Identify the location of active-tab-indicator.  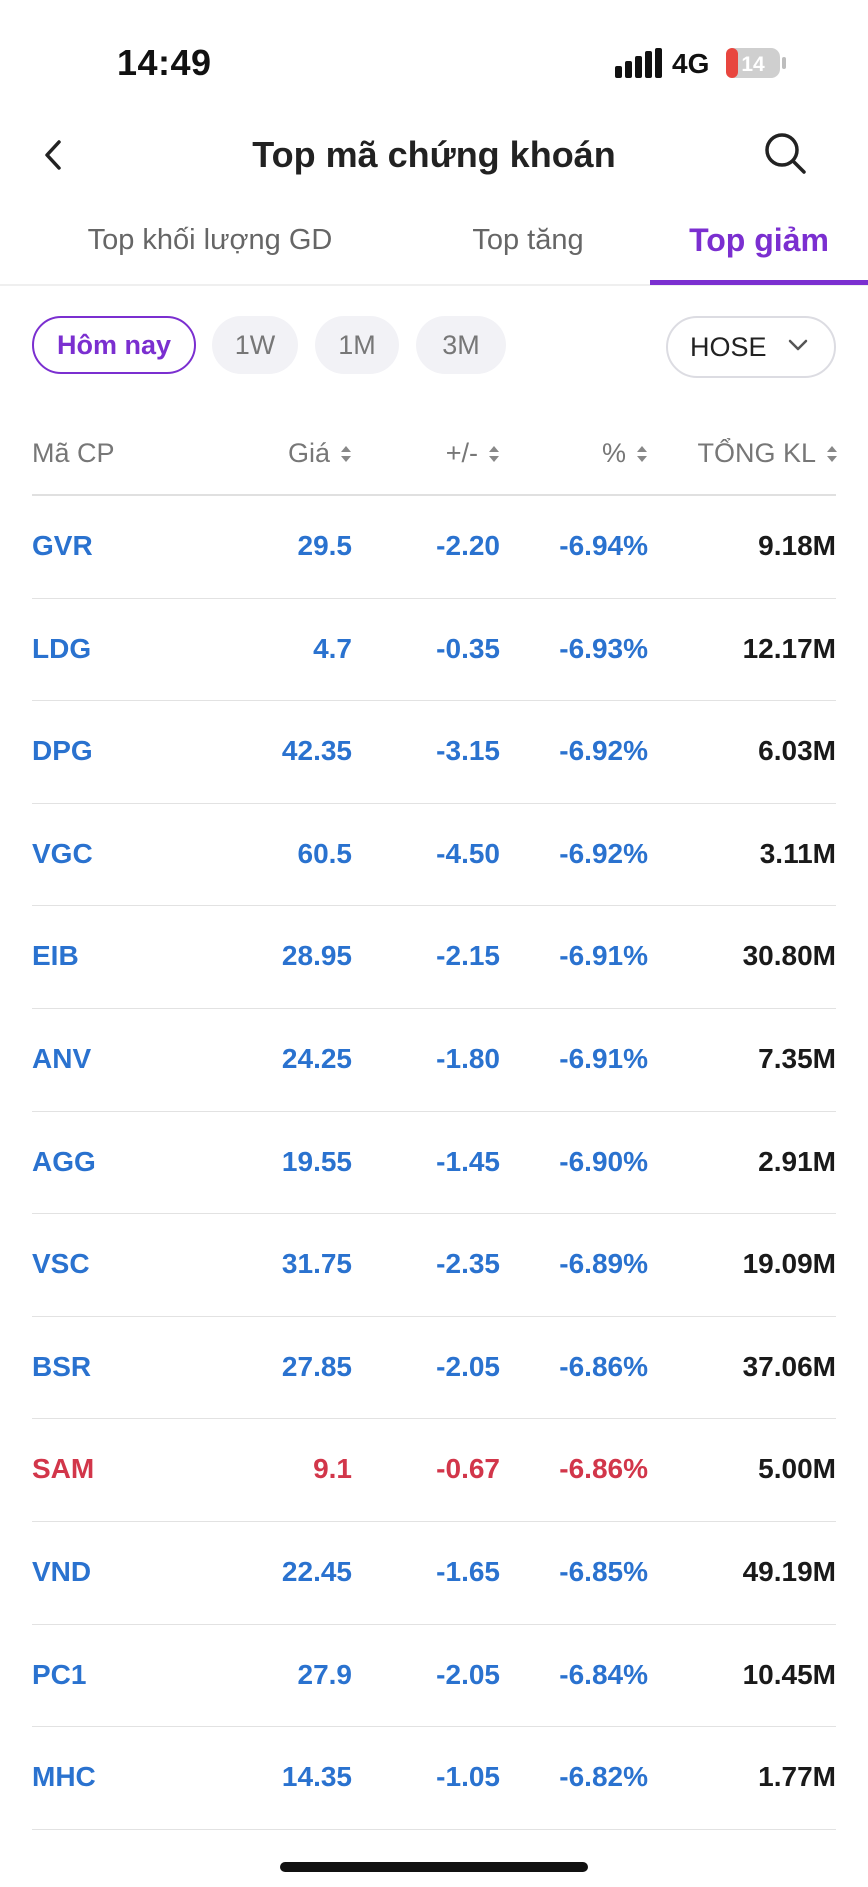
(759, 282).